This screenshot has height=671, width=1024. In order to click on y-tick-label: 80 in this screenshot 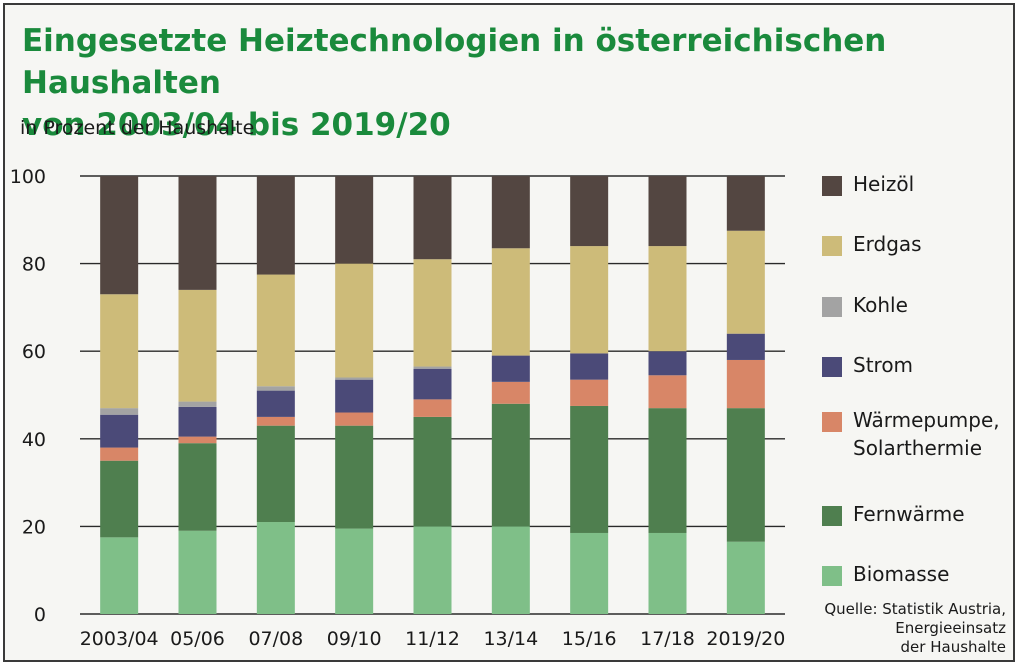, I will do `click(34, 265)`.